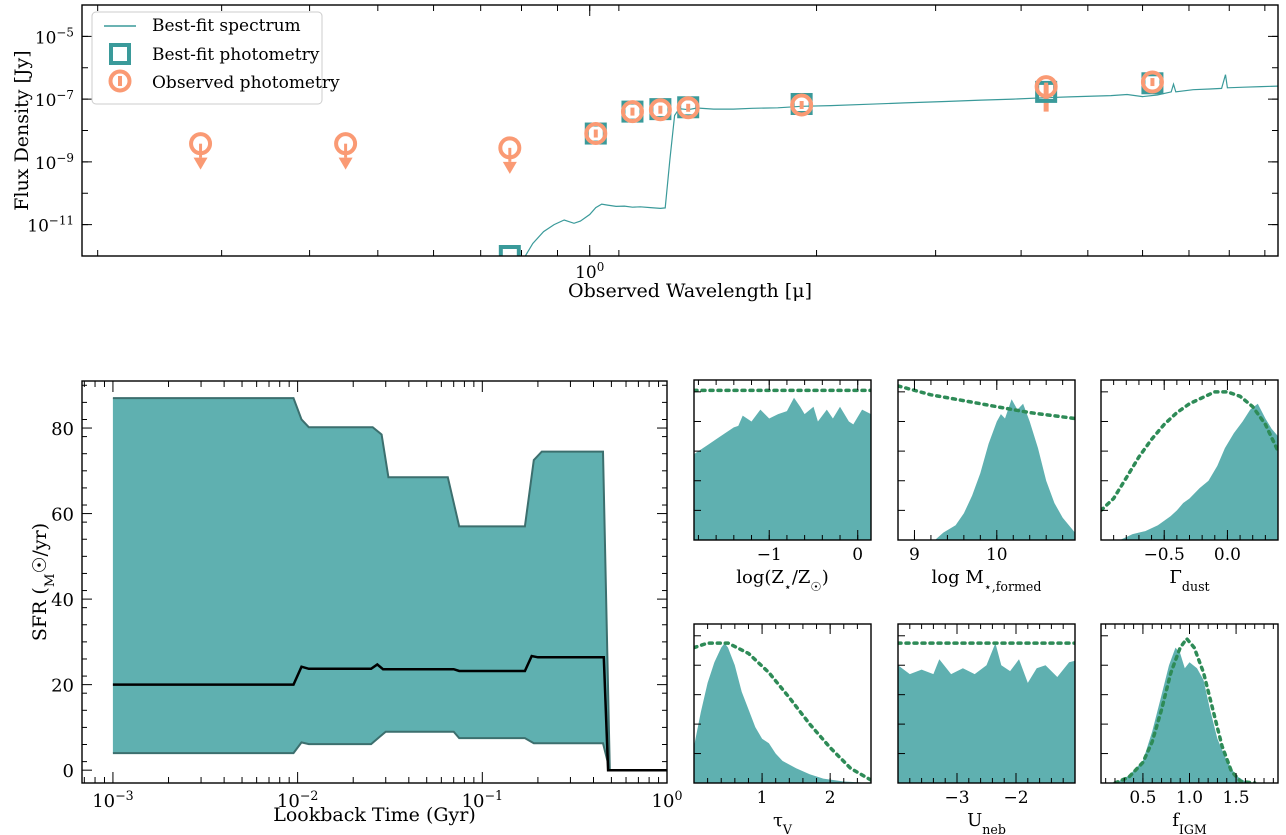 This screenshot has width=1286, height=835. I want to click on p-figm-plot-area, so click(1185, 709).